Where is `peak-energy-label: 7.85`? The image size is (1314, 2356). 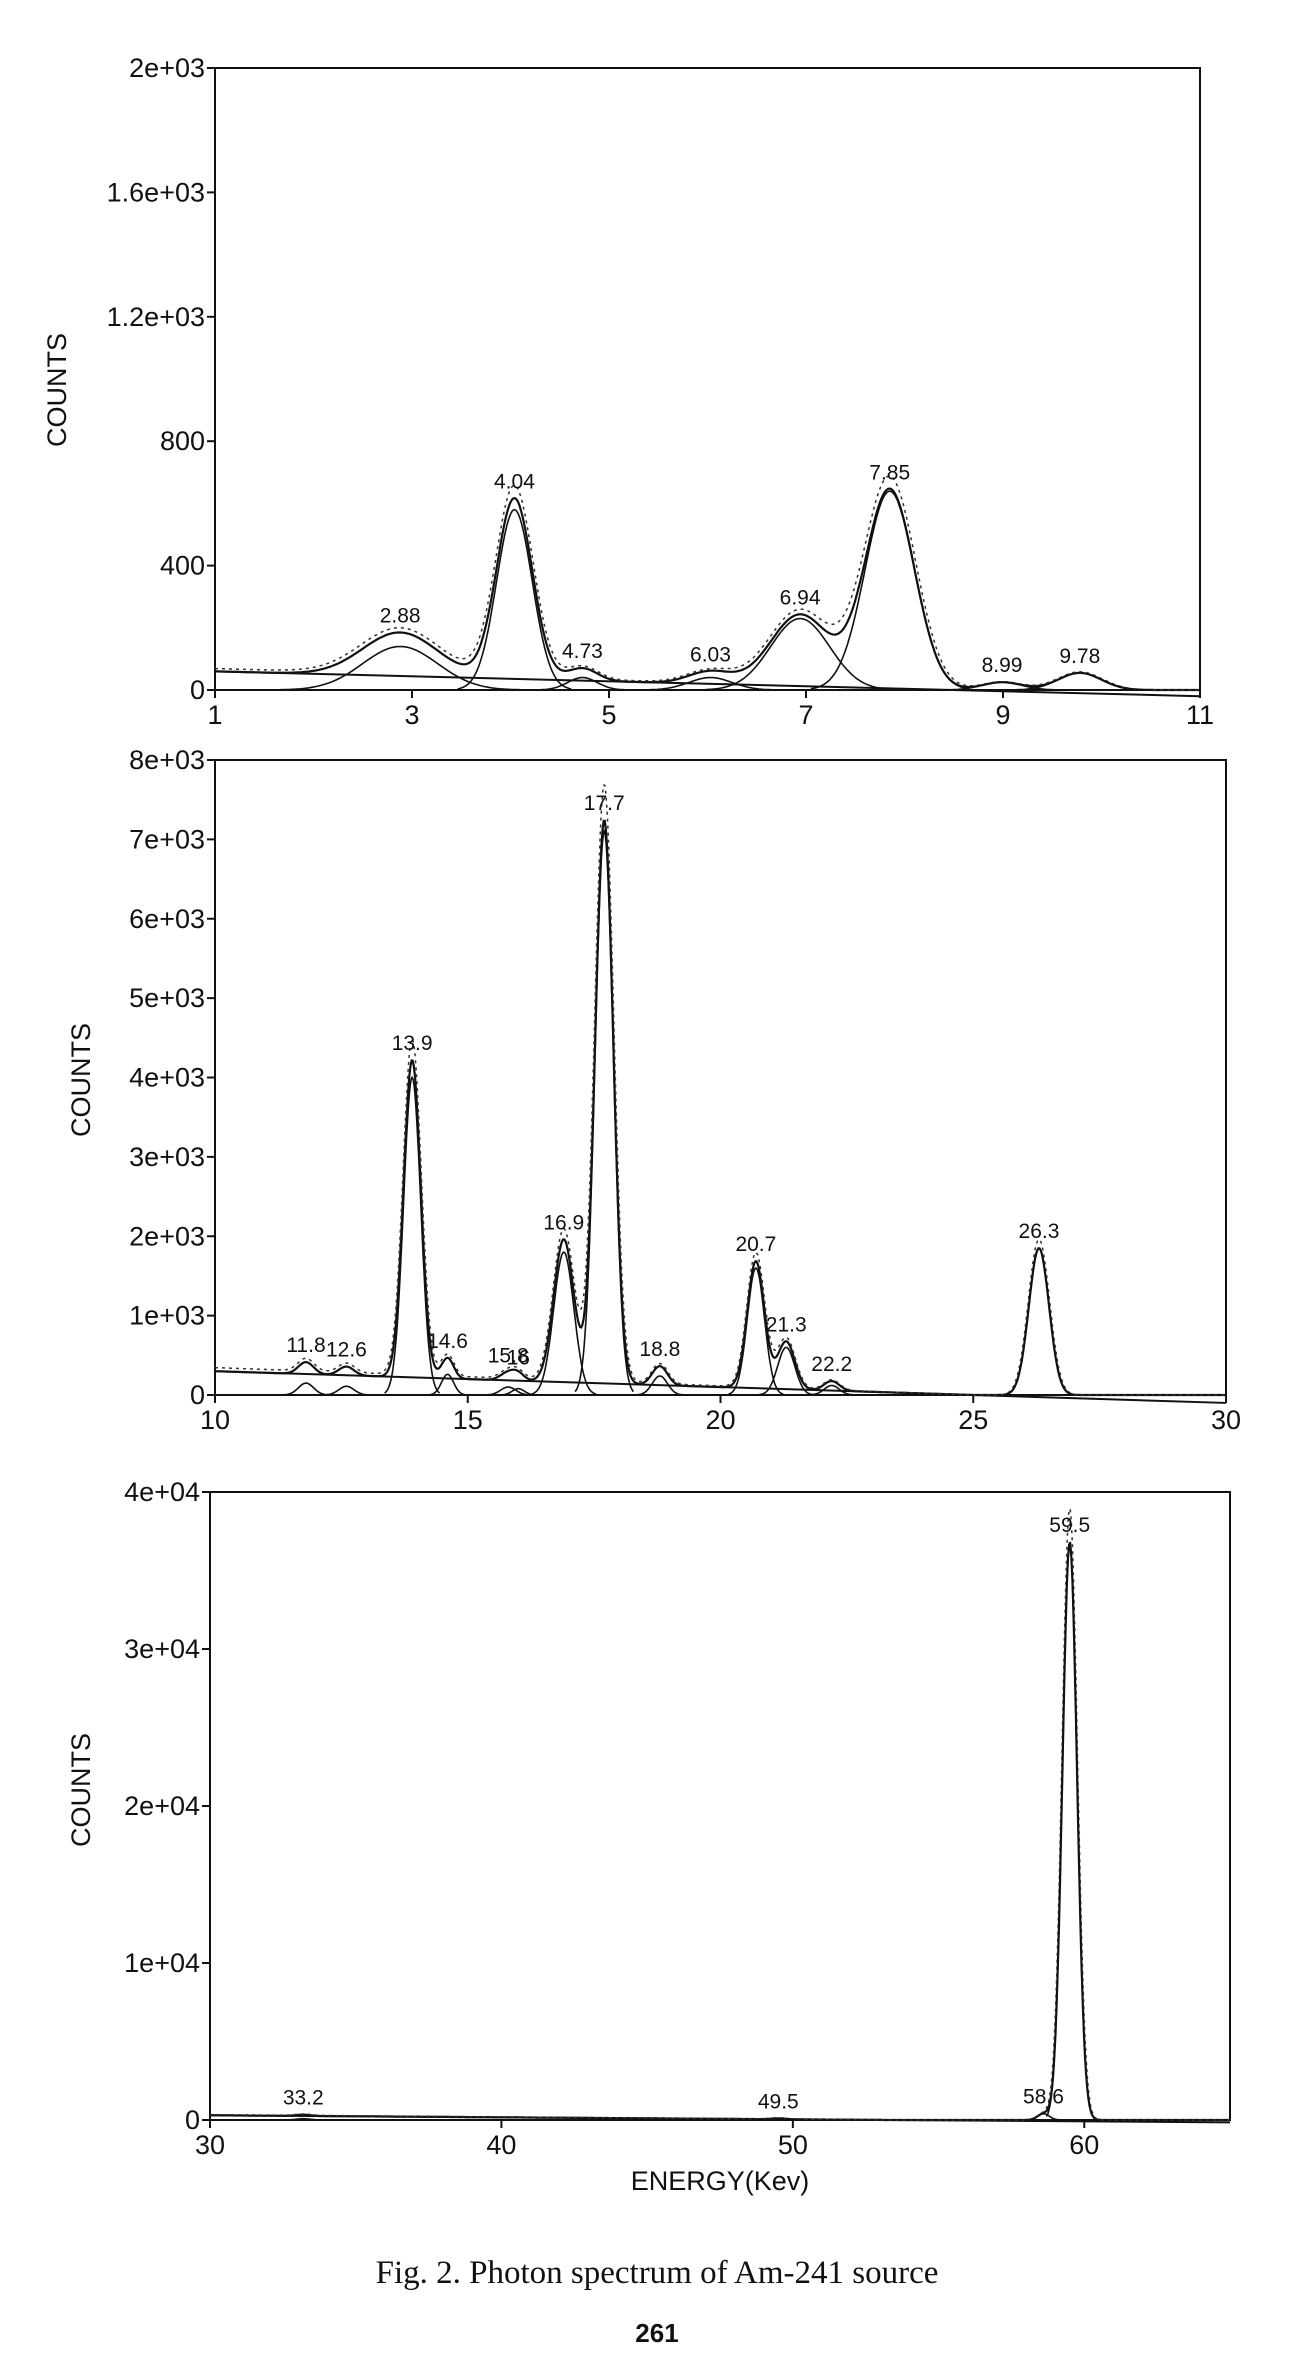 peak-energy-label: 7.85 is located at coordinates (889, 472).